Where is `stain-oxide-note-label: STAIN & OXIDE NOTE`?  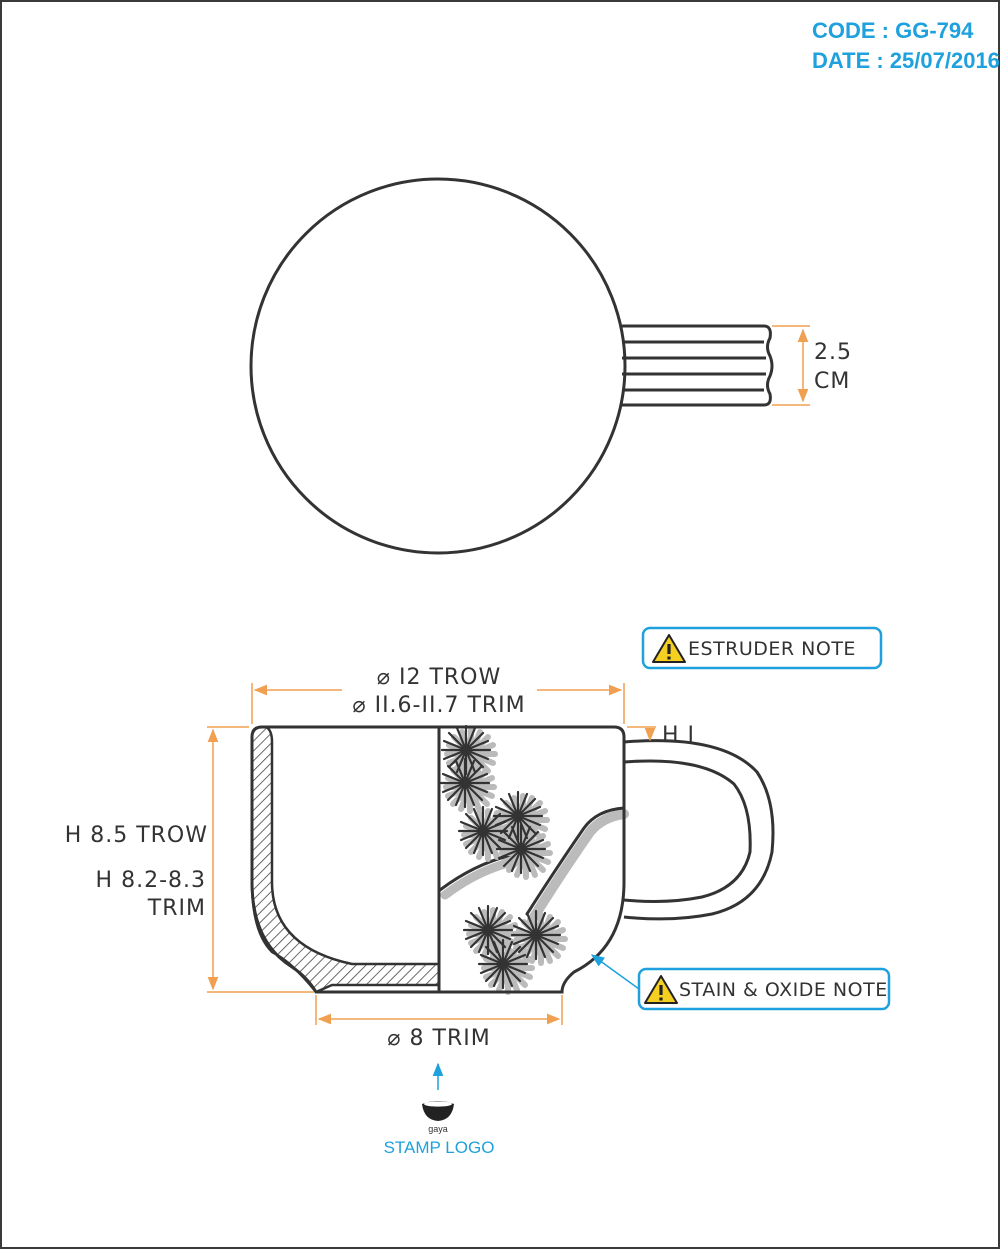 stain-oxide-note-label: STAIN & OXIDE NOTE is located at coordinates (783, 990).